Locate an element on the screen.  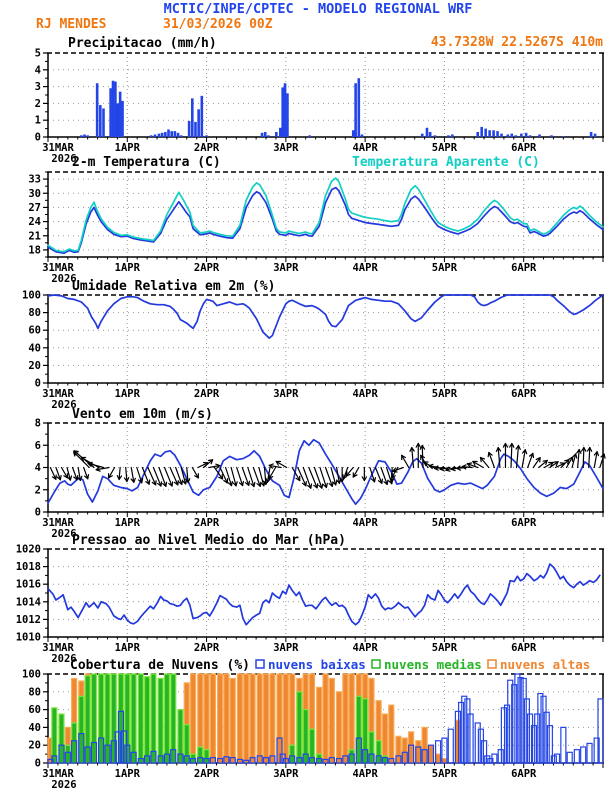
svg-text: 8 is located at coordinates (38, 424).